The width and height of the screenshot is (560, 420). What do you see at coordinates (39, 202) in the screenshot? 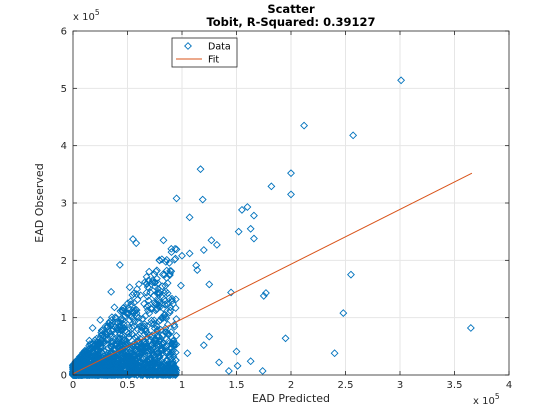
I see `y-axis-label: EAD Observed` at bounding box center [39, 202].